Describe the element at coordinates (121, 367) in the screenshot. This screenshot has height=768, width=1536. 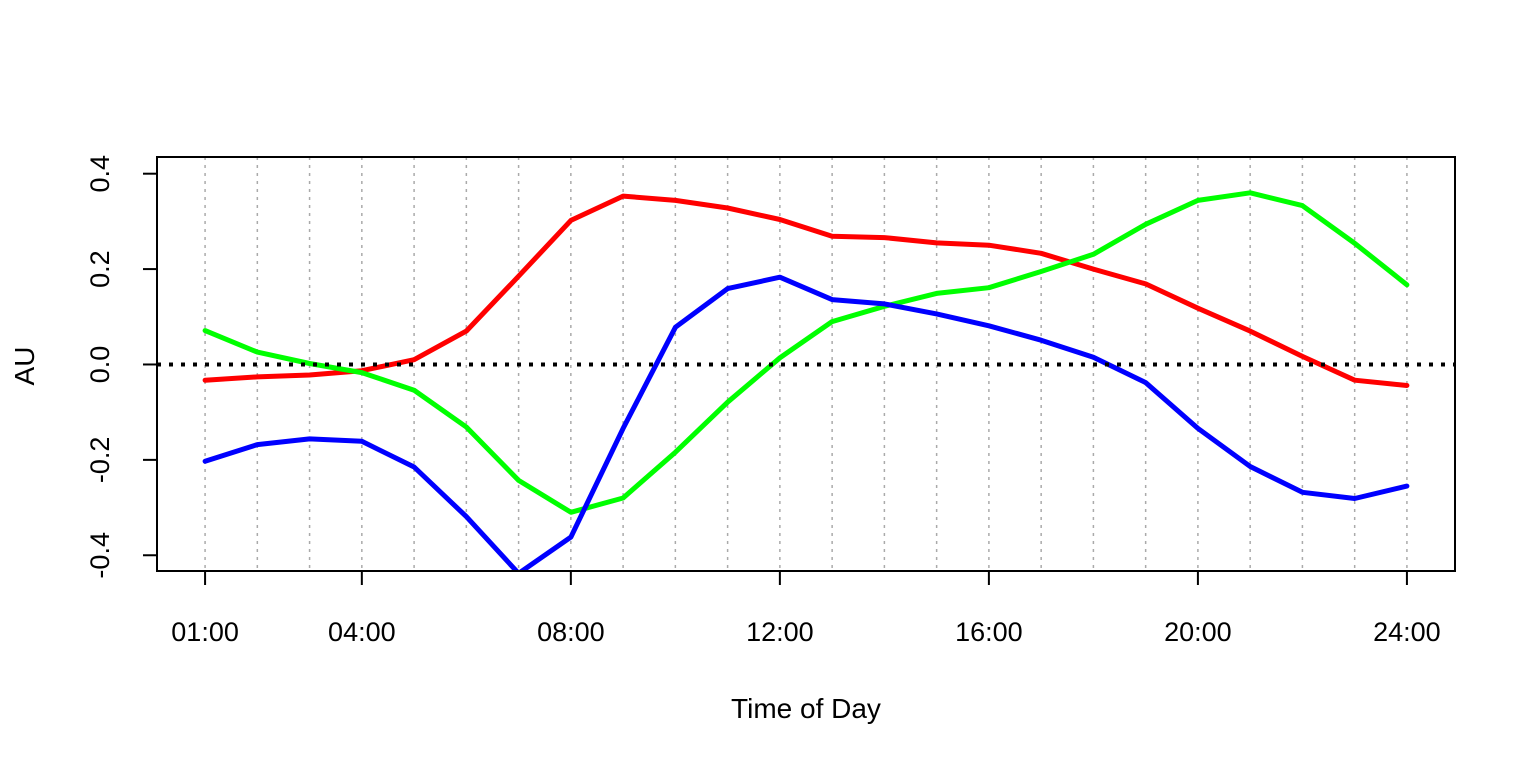
I see `y-axis: -0.4 -0.2 0.0 0.2 0.4` at that location.